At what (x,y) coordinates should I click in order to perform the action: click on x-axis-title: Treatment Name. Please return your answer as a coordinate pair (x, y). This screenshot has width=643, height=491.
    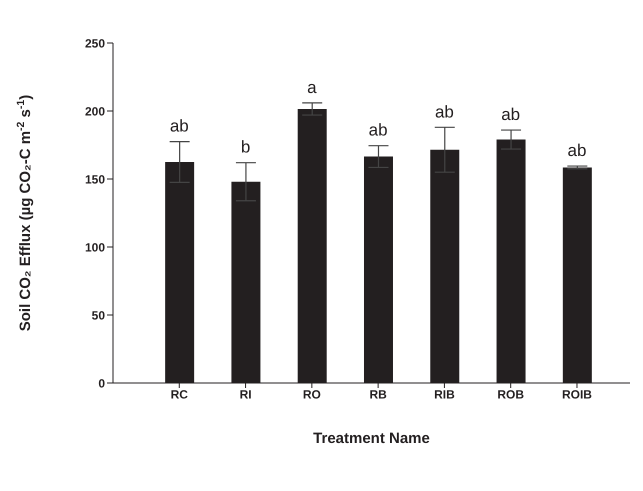
    Looking at the image, I should click on (371, 438).